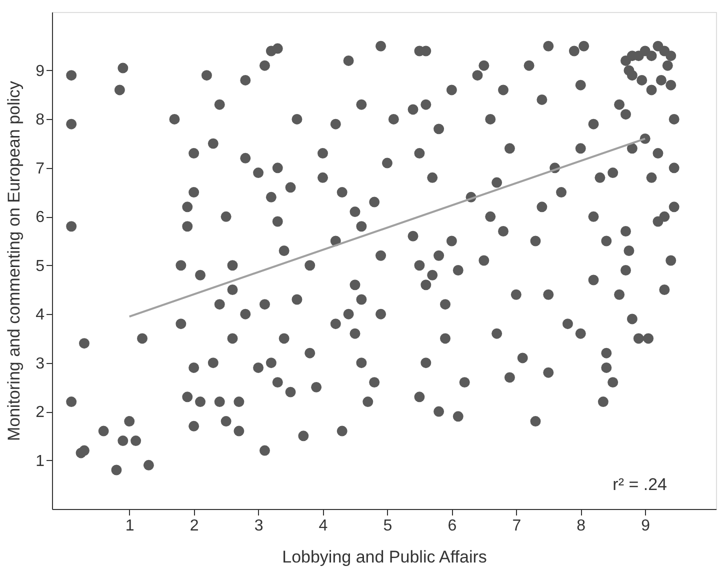  Describe the element at coordinates (40, 120) in the screenshot. I see `y-tick-label: 8` at that location.